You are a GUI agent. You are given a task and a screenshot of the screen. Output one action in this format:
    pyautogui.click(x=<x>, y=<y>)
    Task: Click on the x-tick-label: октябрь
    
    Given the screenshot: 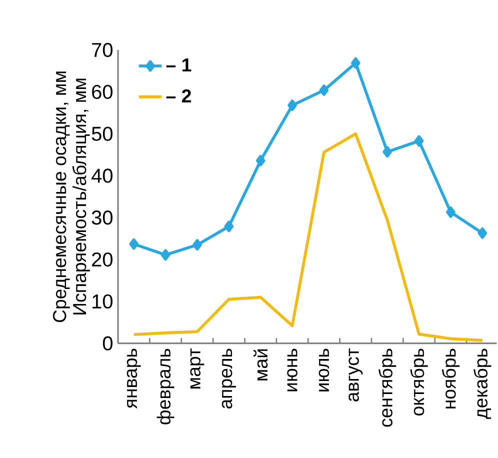 What is the action you would take?
    pyautogui.click(x=419, y=382)
    